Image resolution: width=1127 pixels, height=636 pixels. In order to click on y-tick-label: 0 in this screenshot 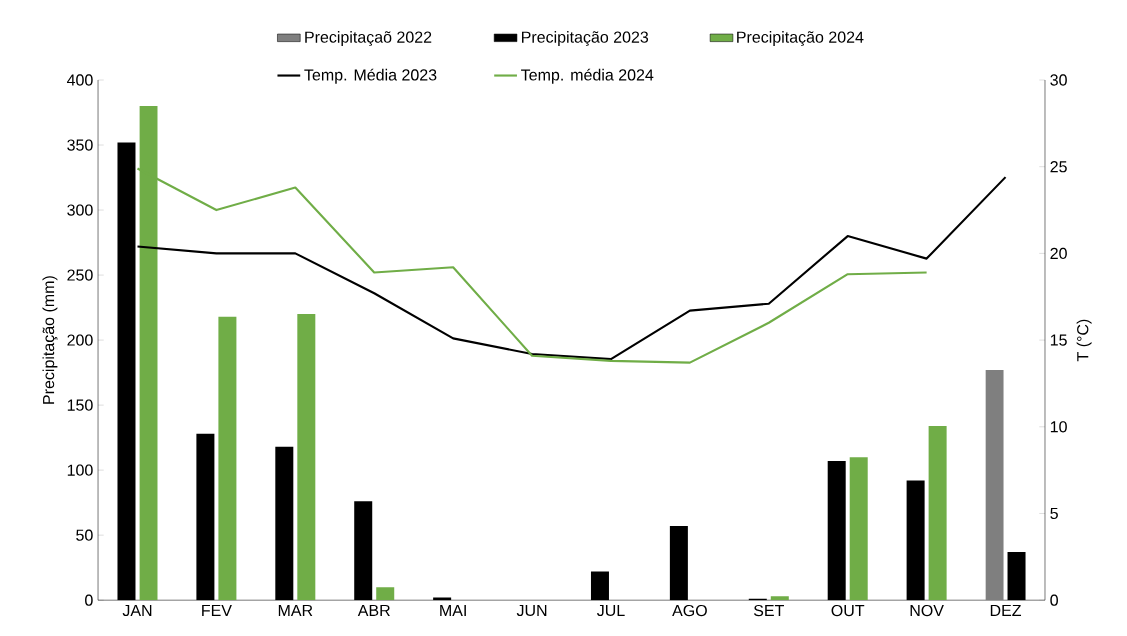, I will do `click(89, 600)`.